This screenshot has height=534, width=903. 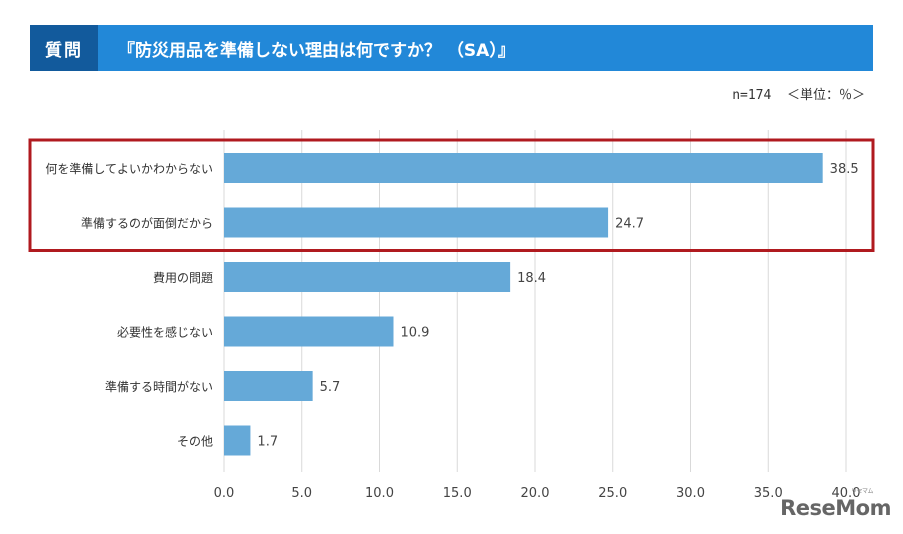 What do you see at coordinates (159, 386) in the screenshot?
I see `category-label: 準備する時間がない` at bounding box center [159, 386].